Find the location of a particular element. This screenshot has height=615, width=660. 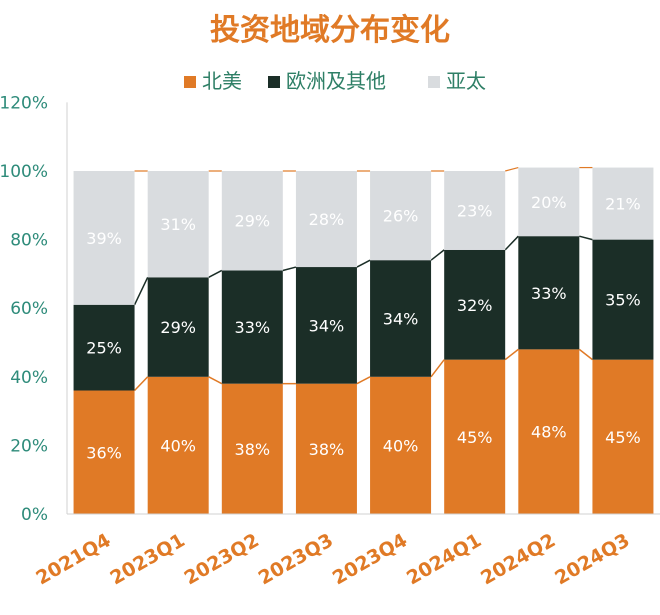

data-label: 25% is located at coordinates (104, 348).